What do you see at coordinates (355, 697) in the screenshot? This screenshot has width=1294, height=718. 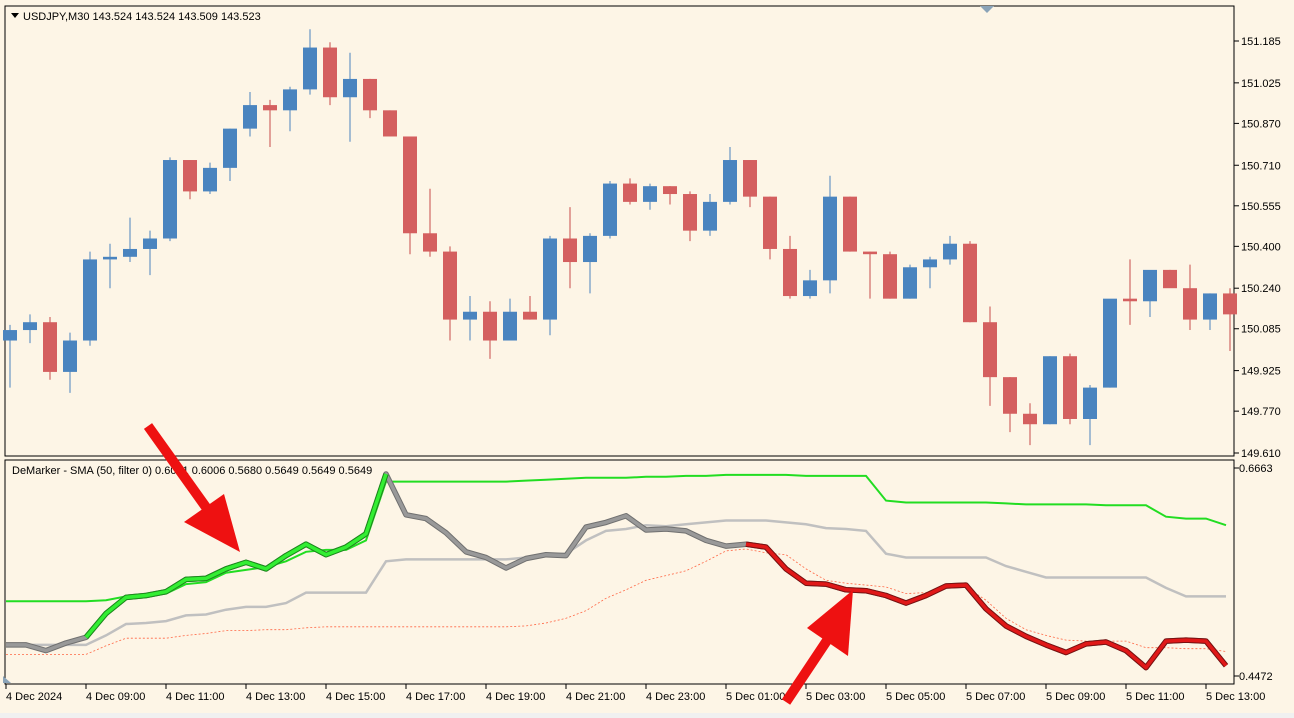 I see `time-tick-label: 4 Dec 15:00` at bounding box center [355, 697].